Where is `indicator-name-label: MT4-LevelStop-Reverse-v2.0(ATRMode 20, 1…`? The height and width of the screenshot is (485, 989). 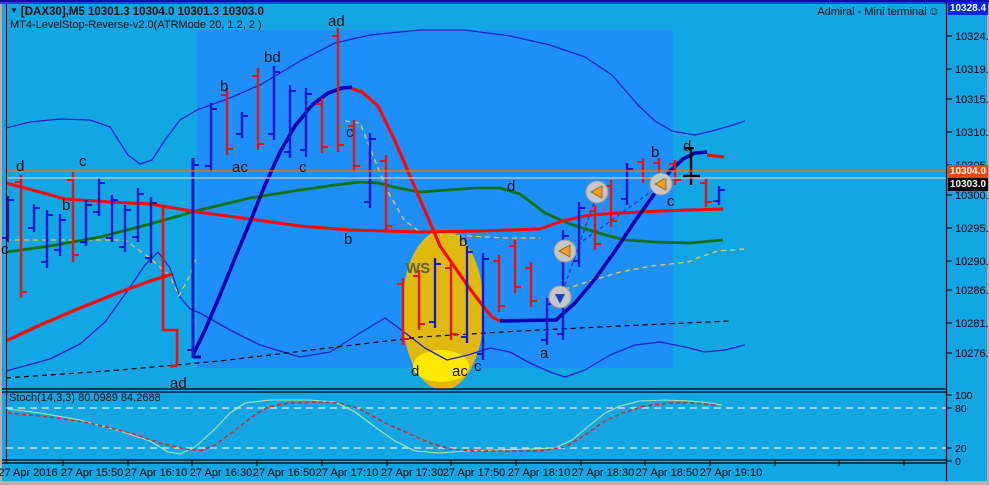
indicator-name-label: MT4-LevelStop-Reverse-v2.0(ATRMode 20, 1… is located at coordinates (136, 25).